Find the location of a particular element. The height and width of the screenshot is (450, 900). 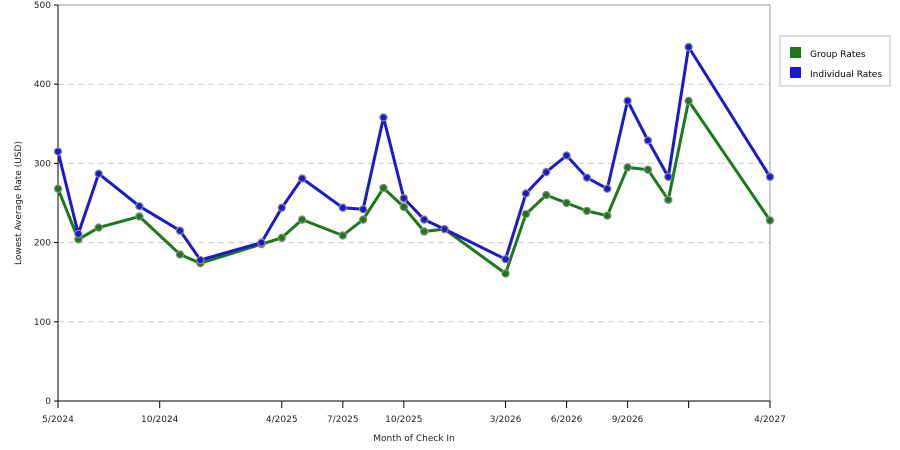

y-tick-label: 100 is located at coordinates (42, 323).